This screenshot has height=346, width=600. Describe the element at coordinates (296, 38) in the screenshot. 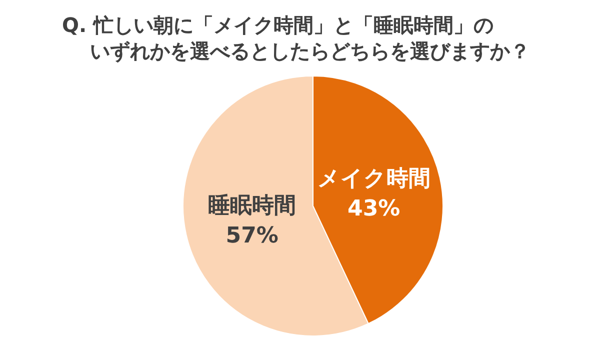

I see `title: Q. 忙しい朝に「メイク時間」と「睡眠時間」のいずれかを選べるとしたらどちらを選びますか？` at that location.